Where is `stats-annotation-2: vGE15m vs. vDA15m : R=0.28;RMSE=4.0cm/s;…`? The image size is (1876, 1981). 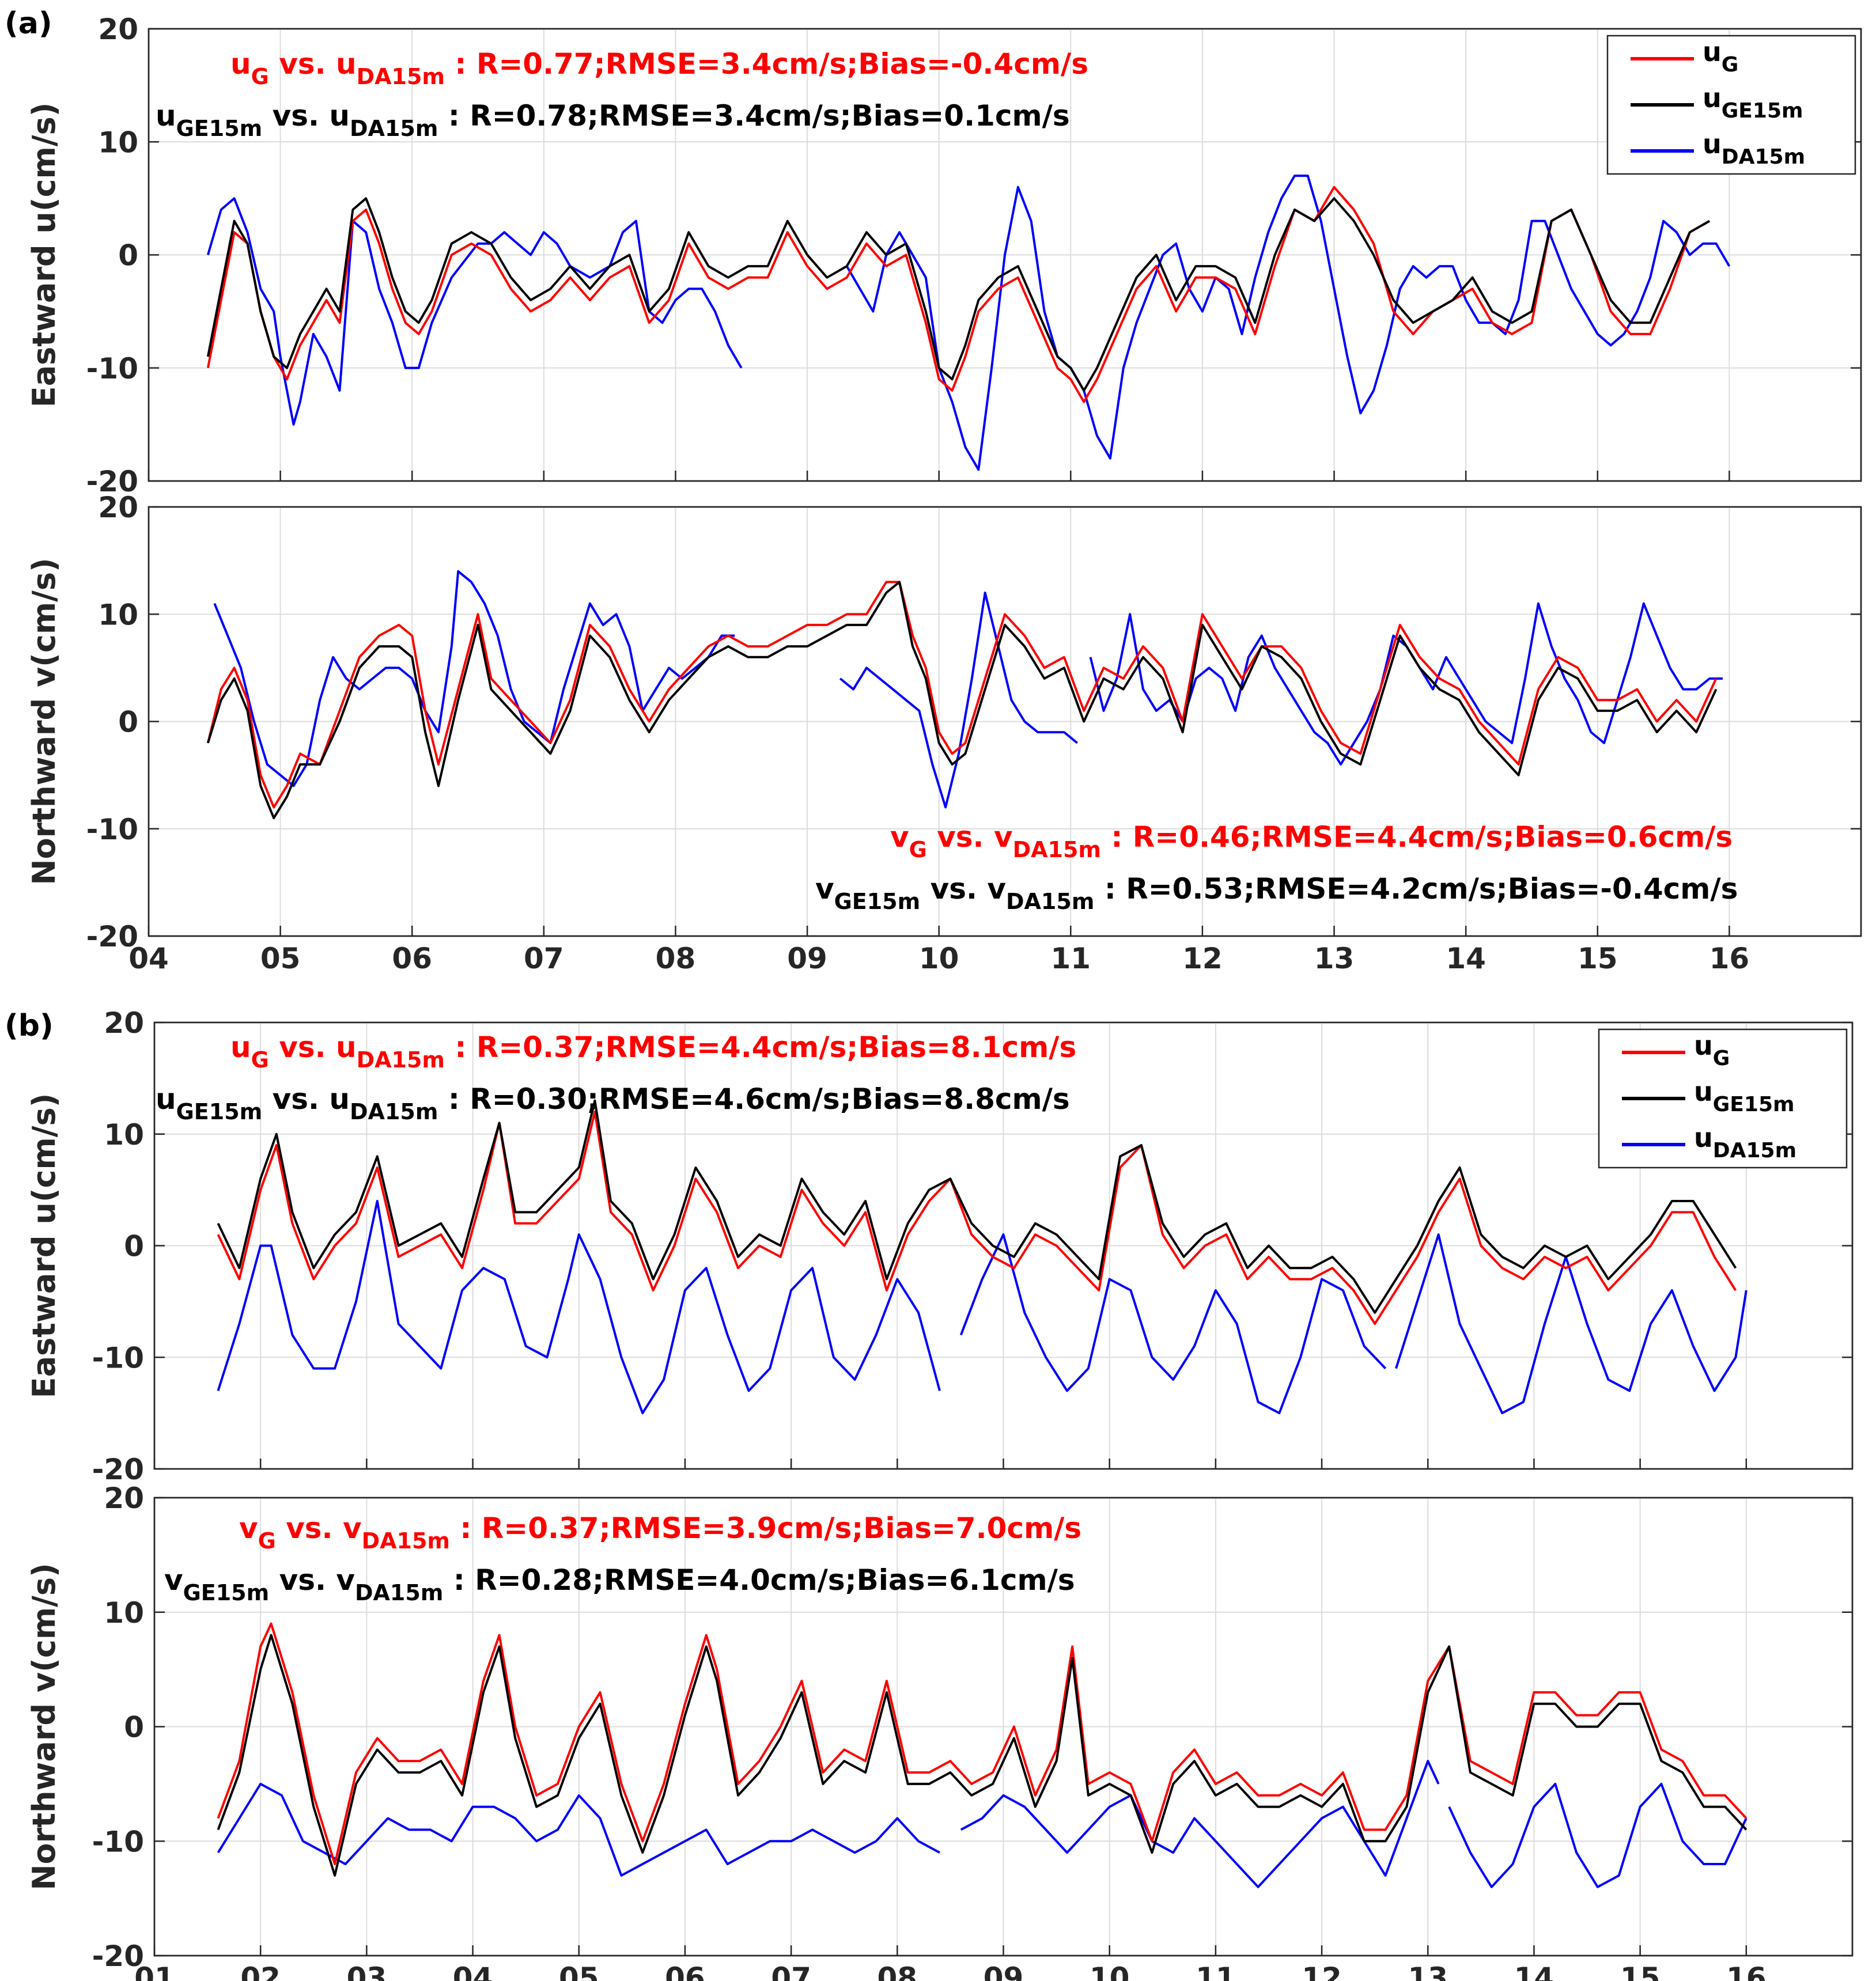 stats-annotation-2: vGE15m vs. vDA15m : R=0.28;RMSE=4.0cm/s;… is located at coordinates (619, 1584).